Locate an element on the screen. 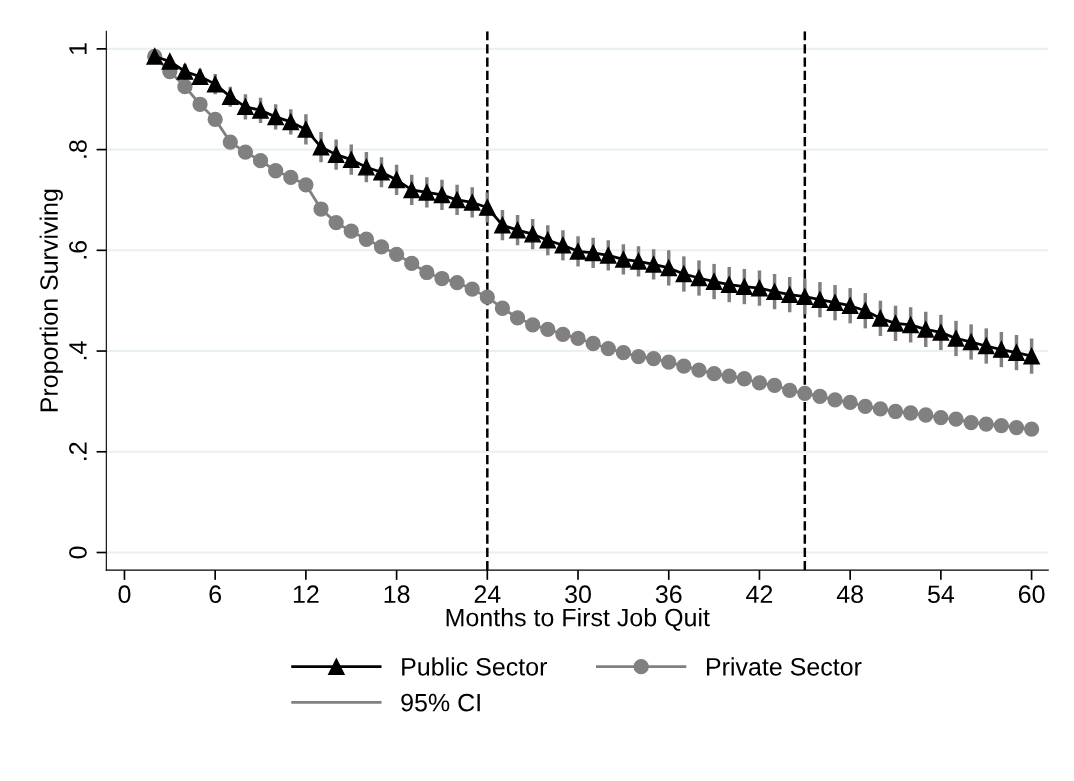  y-tick-label: .8 is located at coordinates (78, 149).